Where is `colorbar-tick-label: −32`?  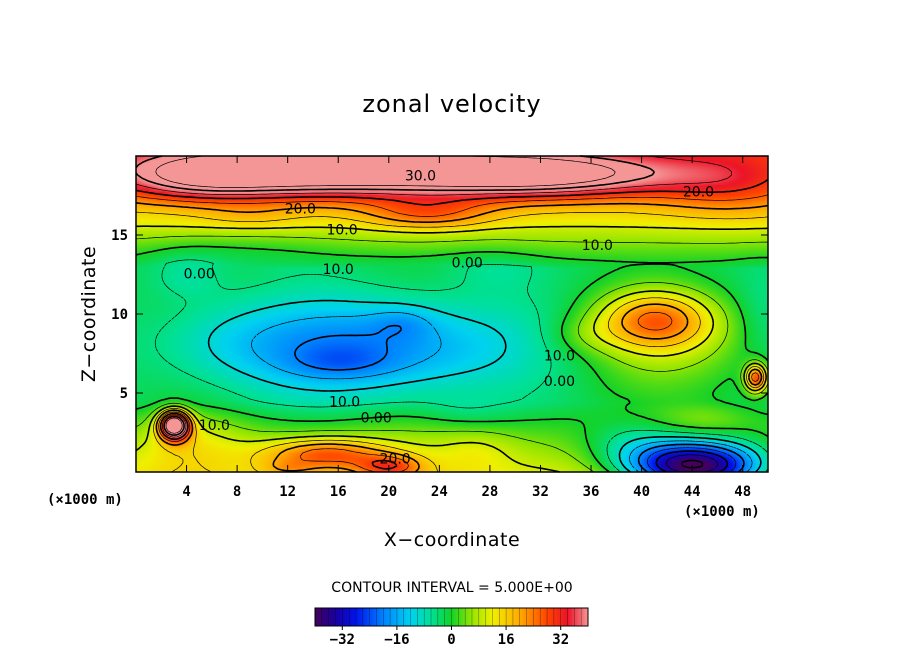 colorbar-tick-label: −32 is located at coordinates (342, 640).